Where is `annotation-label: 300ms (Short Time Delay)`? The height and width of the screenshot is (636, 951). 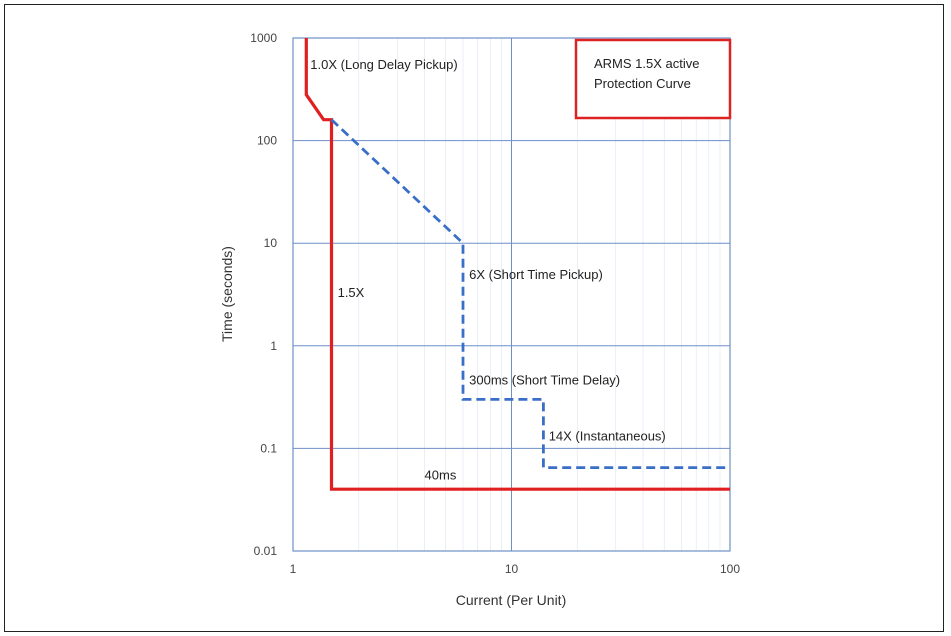 annotation-label: 300ms (Short Time Delay) is located at coordinates (544, 379).